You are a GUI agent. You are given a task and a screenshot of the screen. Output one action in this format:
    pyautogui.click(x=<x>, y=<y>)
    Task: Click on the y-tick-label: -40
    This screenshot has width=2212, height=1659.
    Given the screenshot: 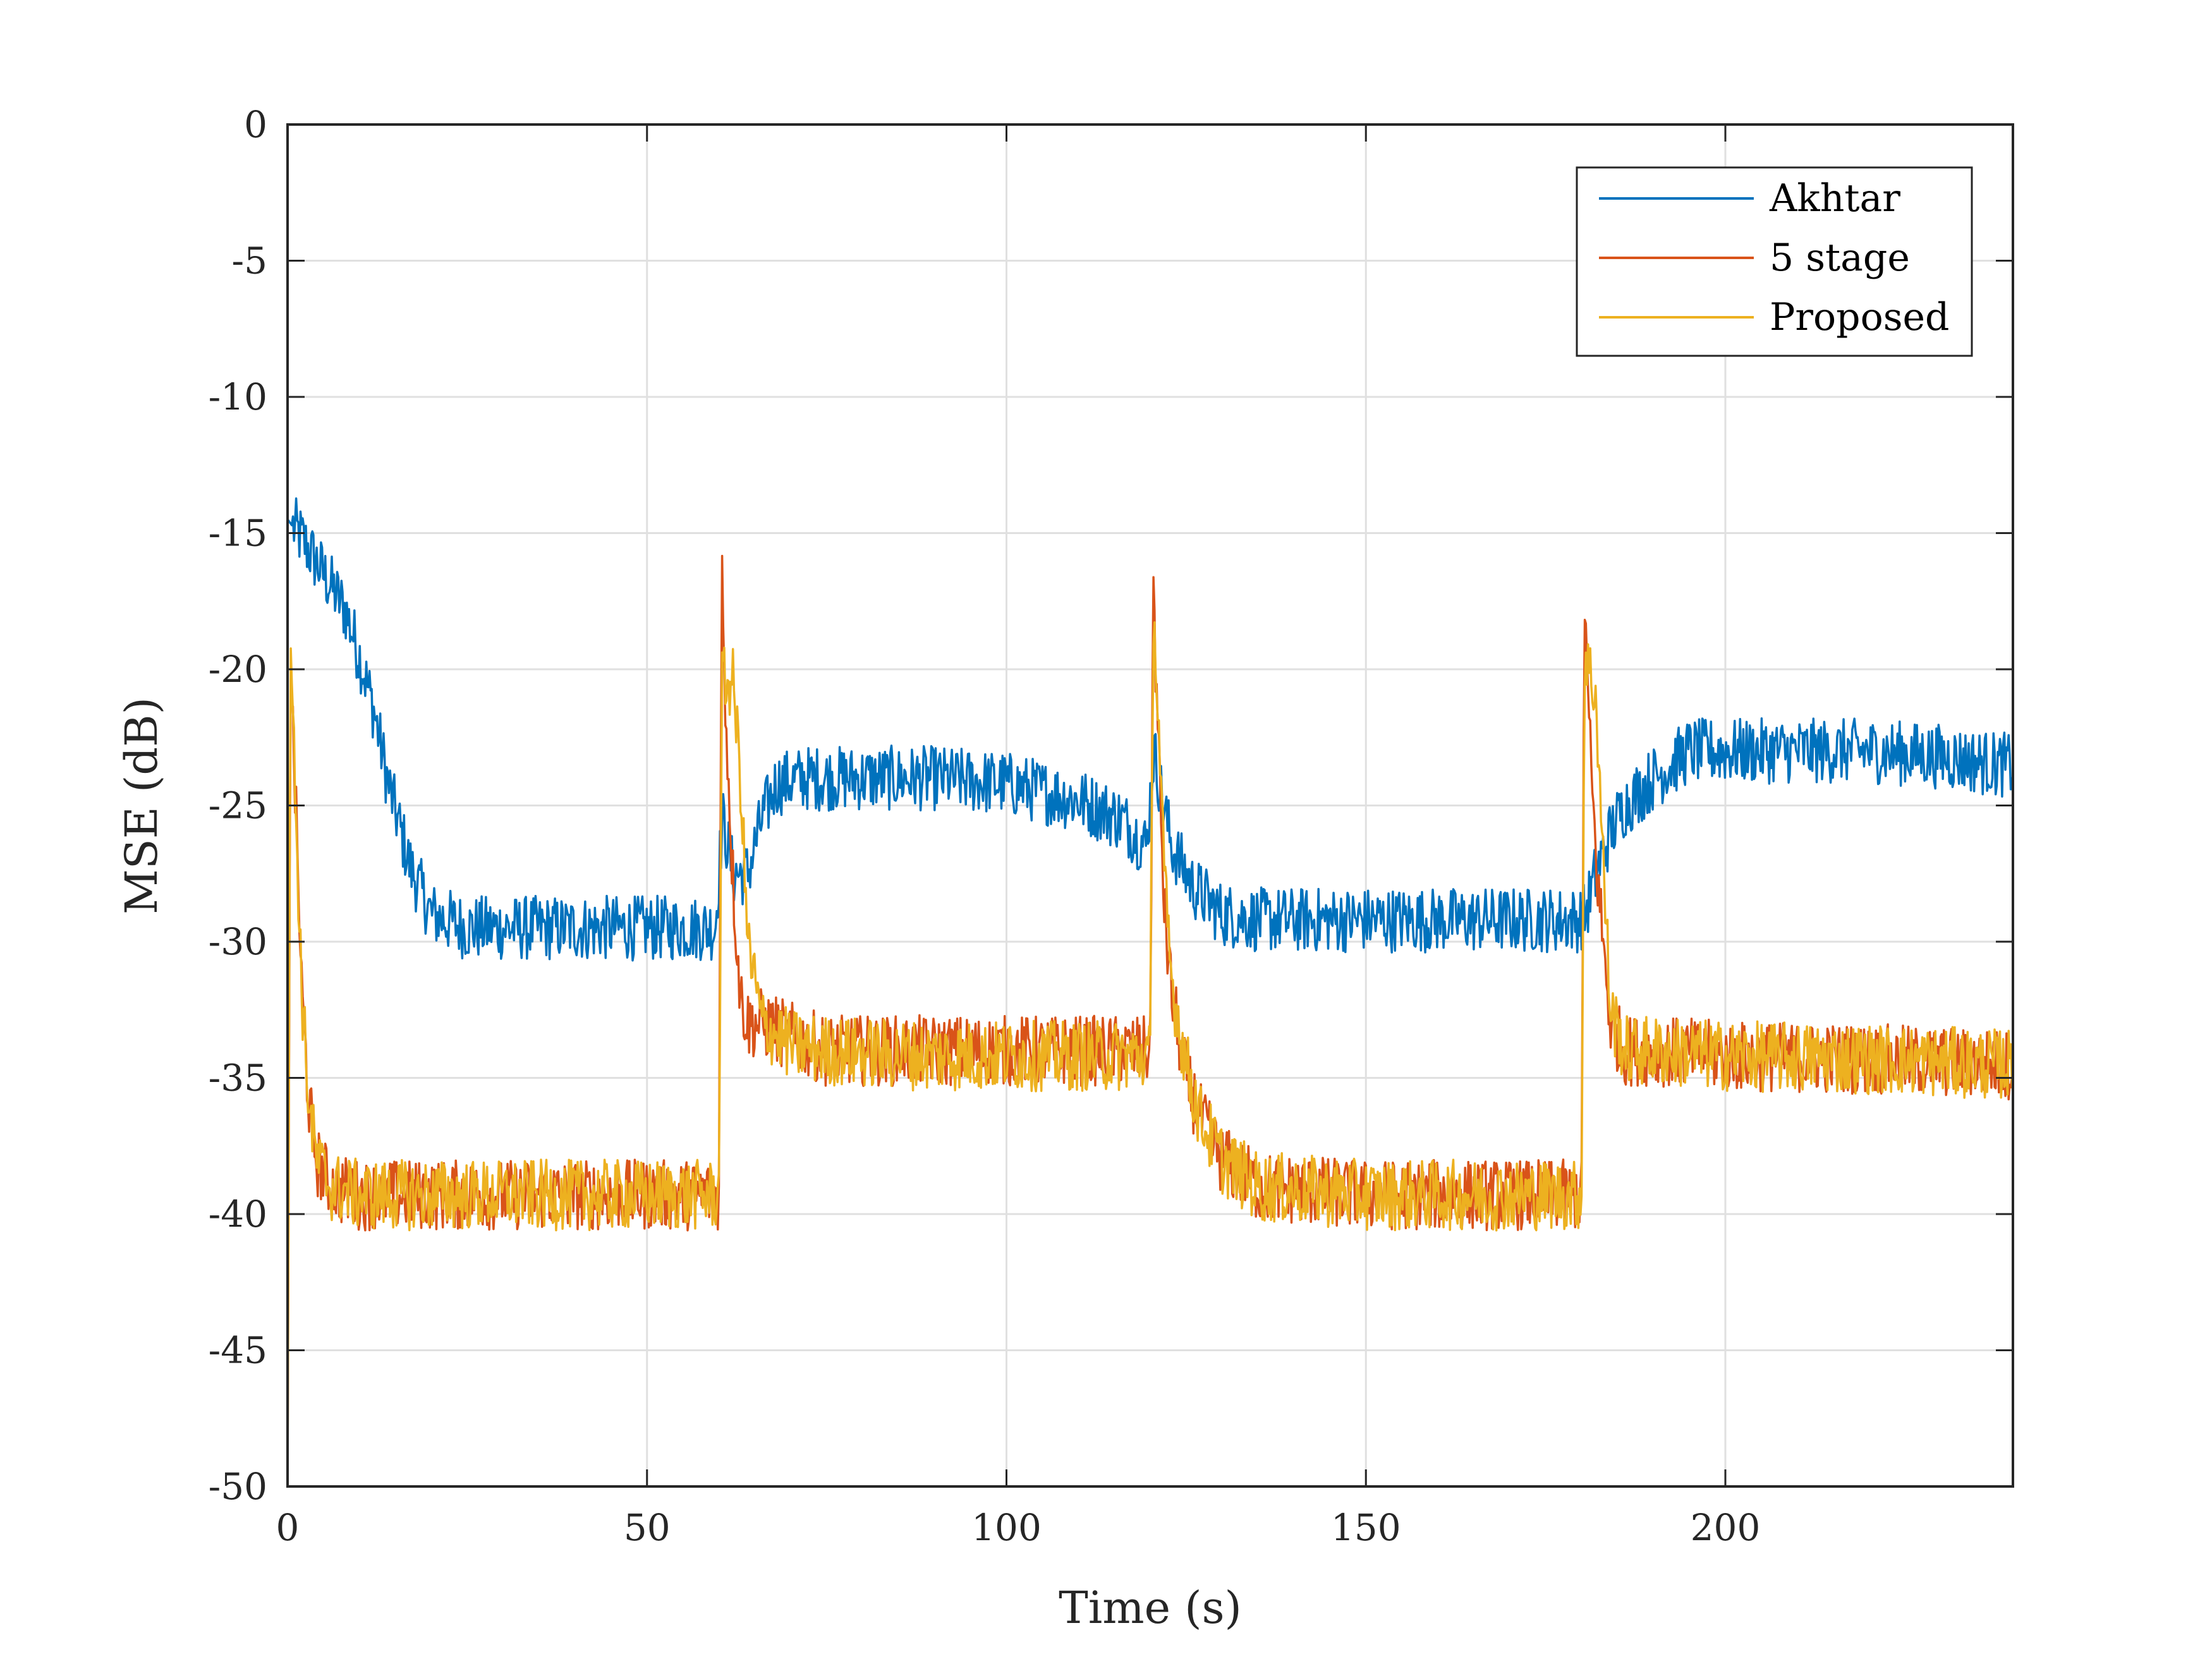 What is the action you would take?
    pyautogui.click(x=238, y=1214)
    